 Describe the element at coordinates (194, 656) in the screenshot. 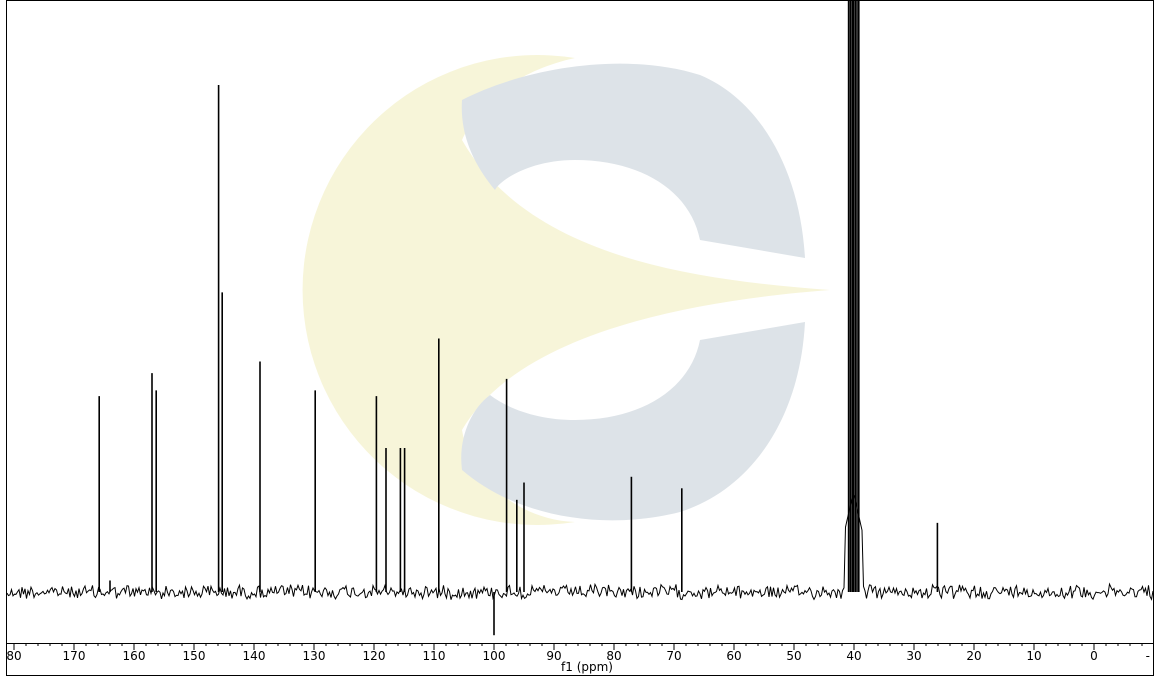

I see `x-tick-label: 150` at that location.